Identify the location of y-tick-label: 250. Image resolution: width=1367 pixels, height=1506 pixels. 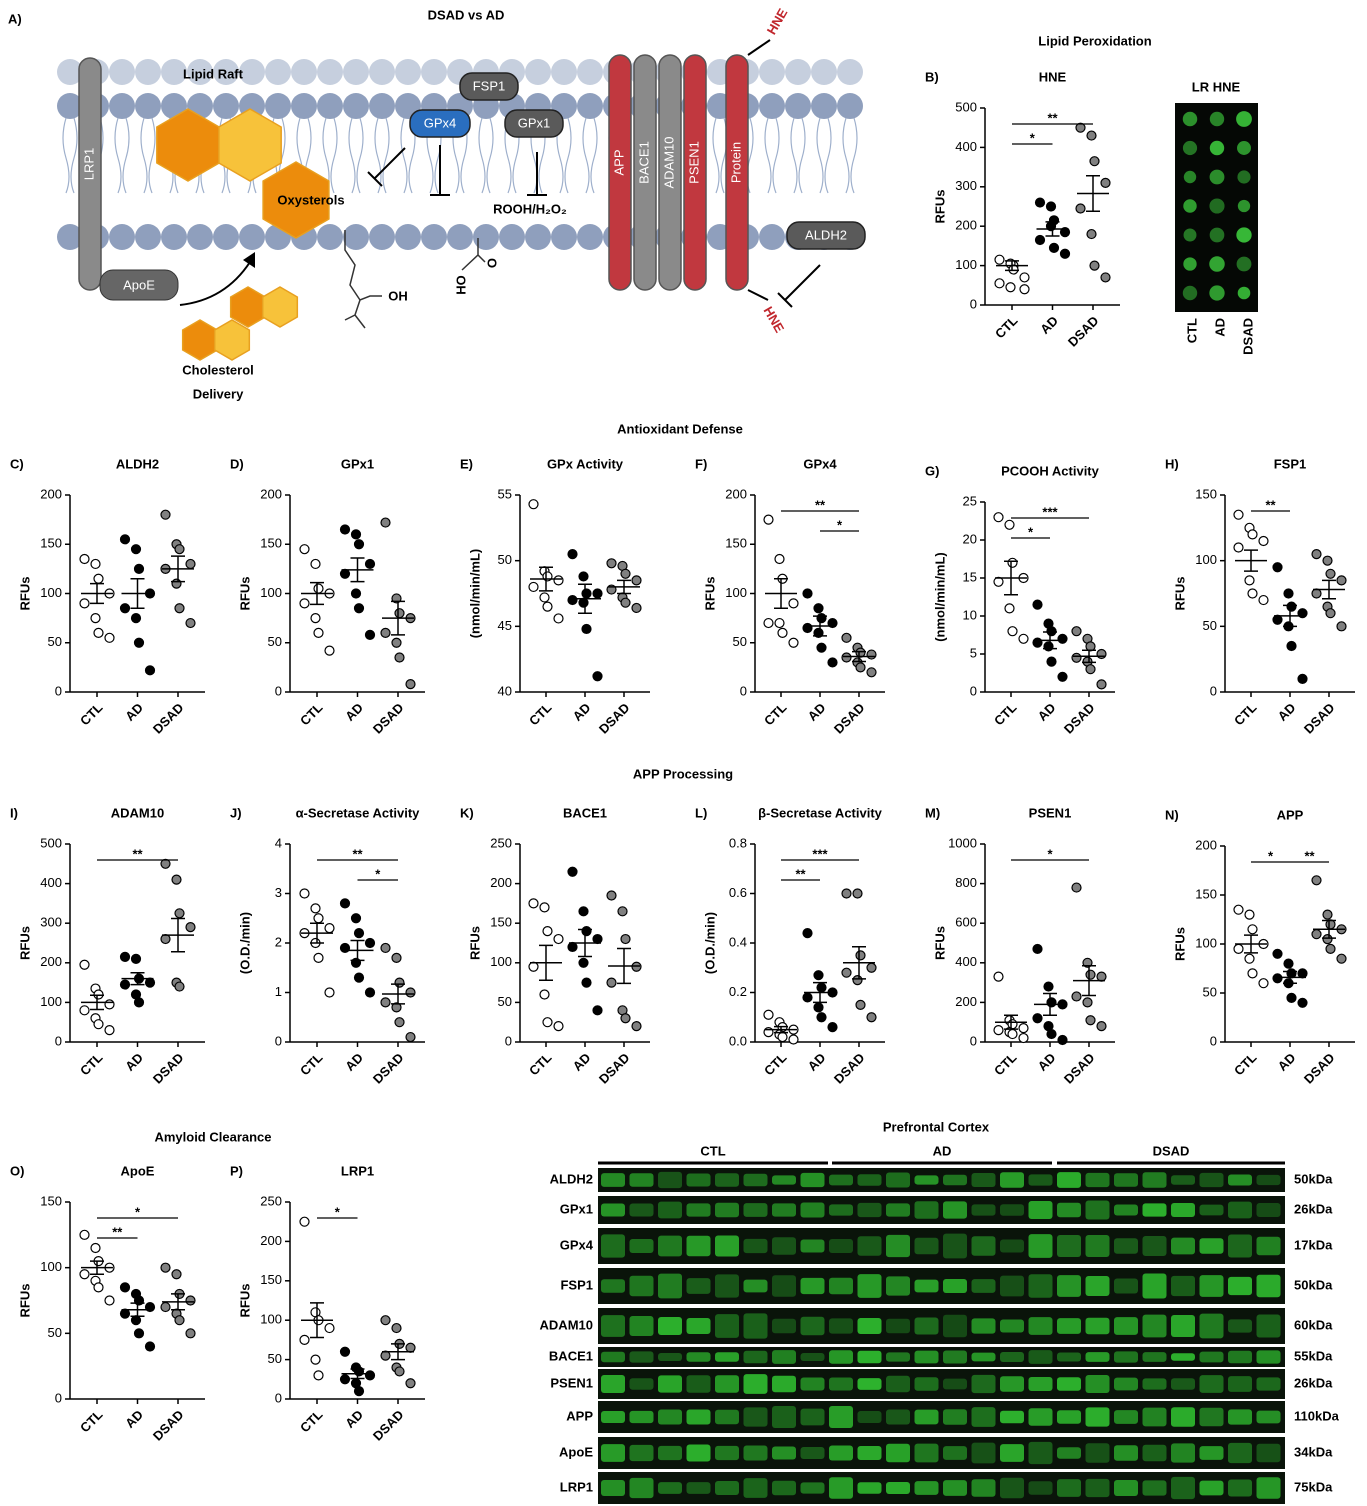
(501, 842).